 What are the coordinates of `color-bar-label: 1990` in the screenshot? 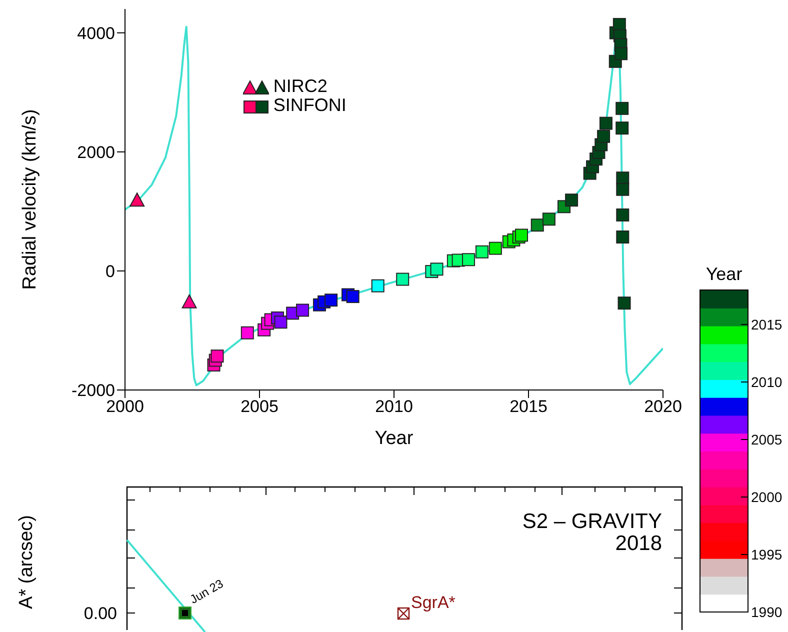 It's located at (766, 612).